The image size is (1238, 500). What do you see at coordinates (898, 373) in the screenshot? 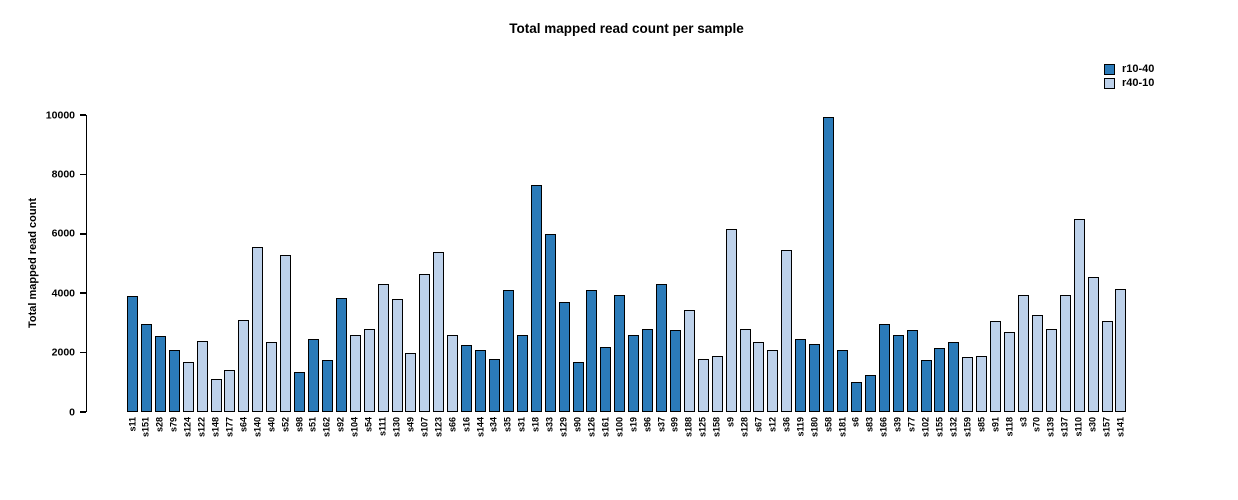
I see `bar-s39` at bounding box center [898, 373].